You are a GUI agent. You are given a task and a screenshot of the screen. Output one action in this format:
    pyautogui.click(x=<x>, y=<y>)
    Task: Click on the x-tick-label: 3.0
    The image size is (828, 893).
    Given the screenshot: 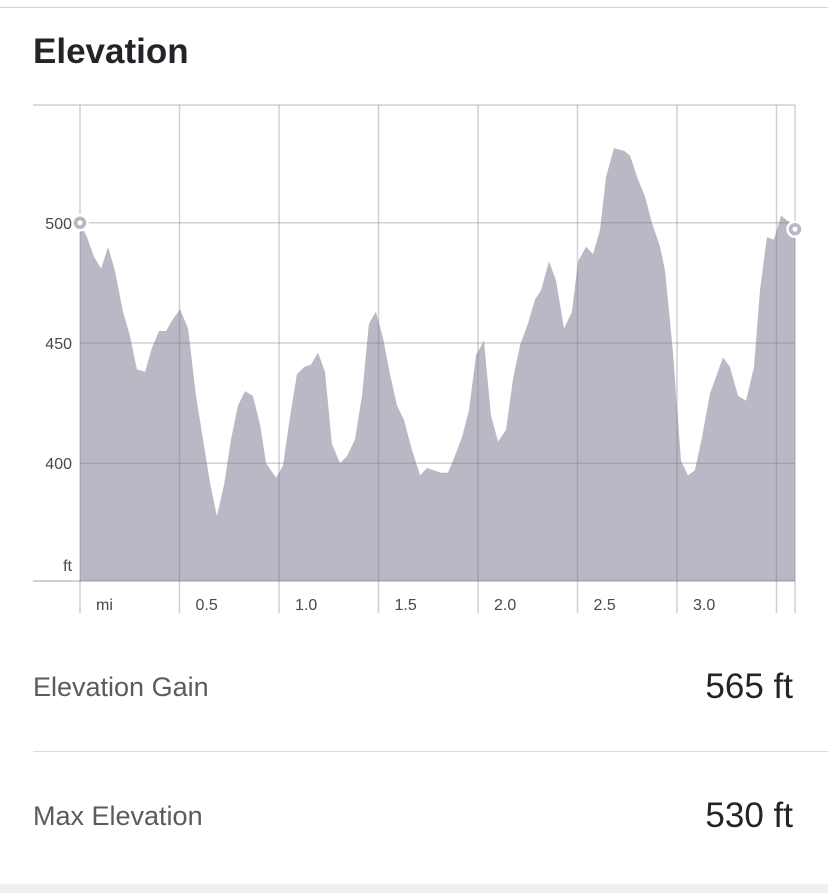 What is the action you would take?
    pyautogui.click(x=704, y=605)
    